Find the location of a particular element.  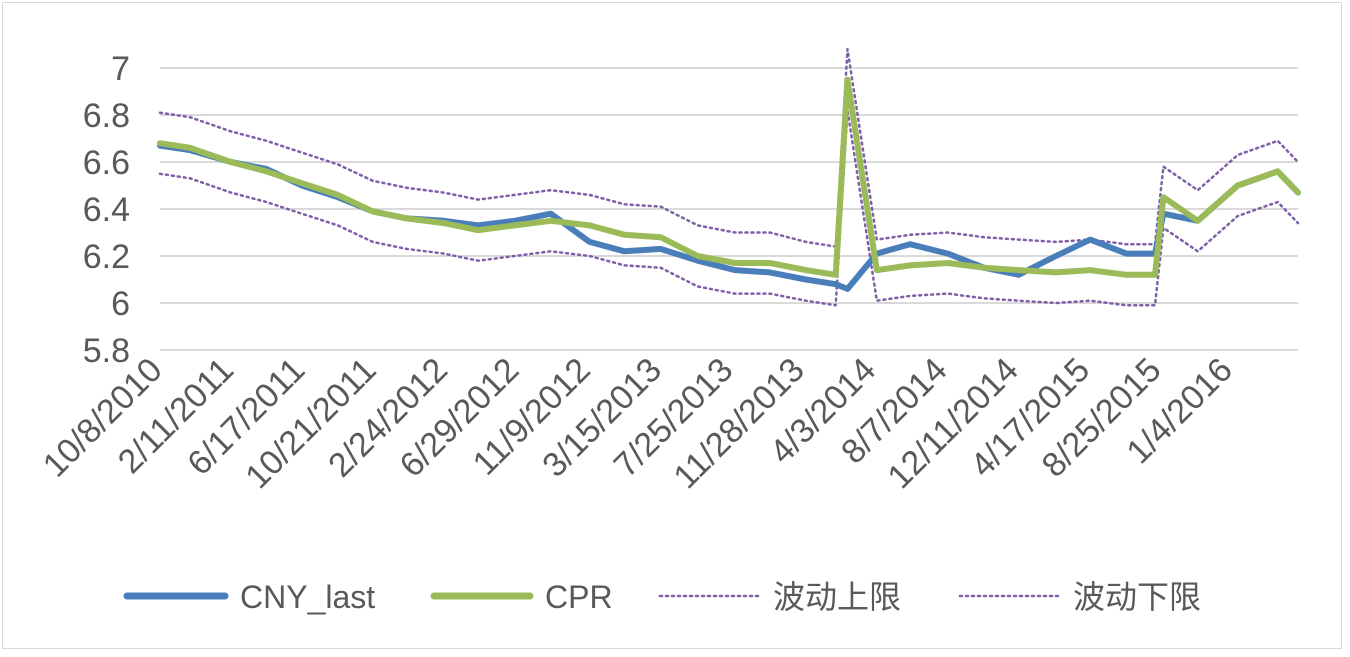

legend-label: 波动上限 is located at coordinates (837, 597).